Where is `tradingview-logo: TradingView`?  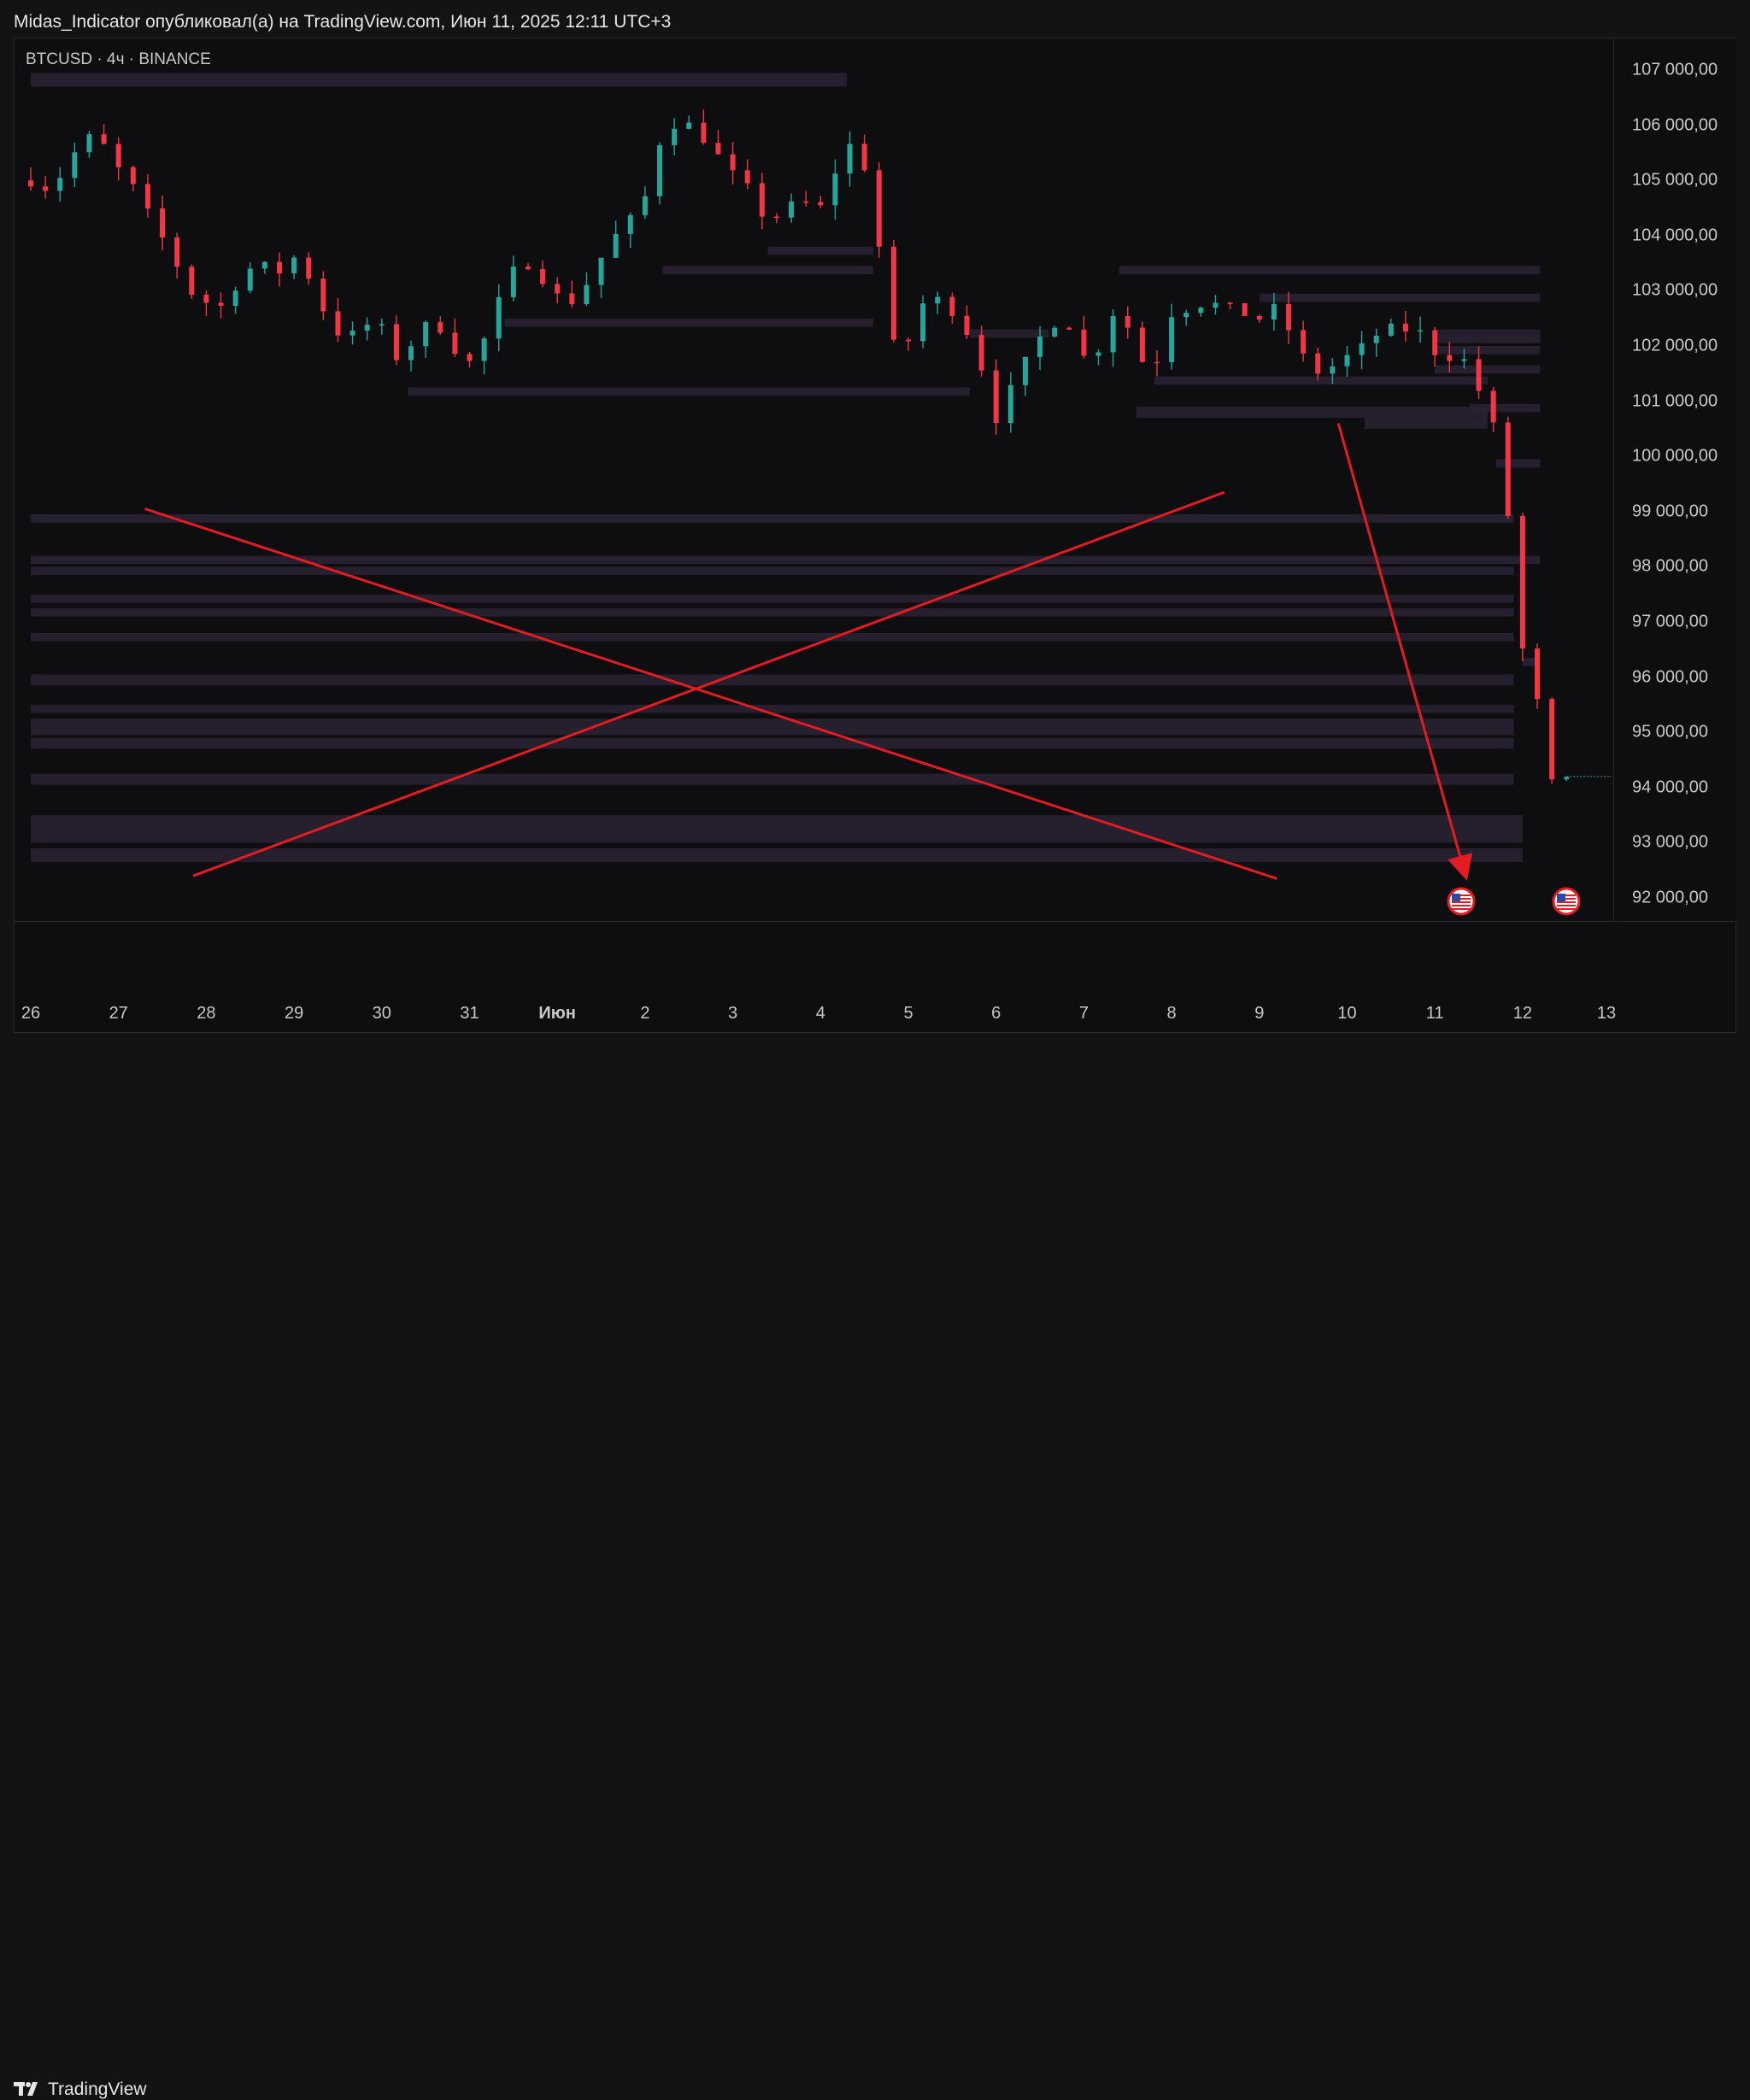 tradingview-logo: TradingView is located at coordinates (81, 2089).